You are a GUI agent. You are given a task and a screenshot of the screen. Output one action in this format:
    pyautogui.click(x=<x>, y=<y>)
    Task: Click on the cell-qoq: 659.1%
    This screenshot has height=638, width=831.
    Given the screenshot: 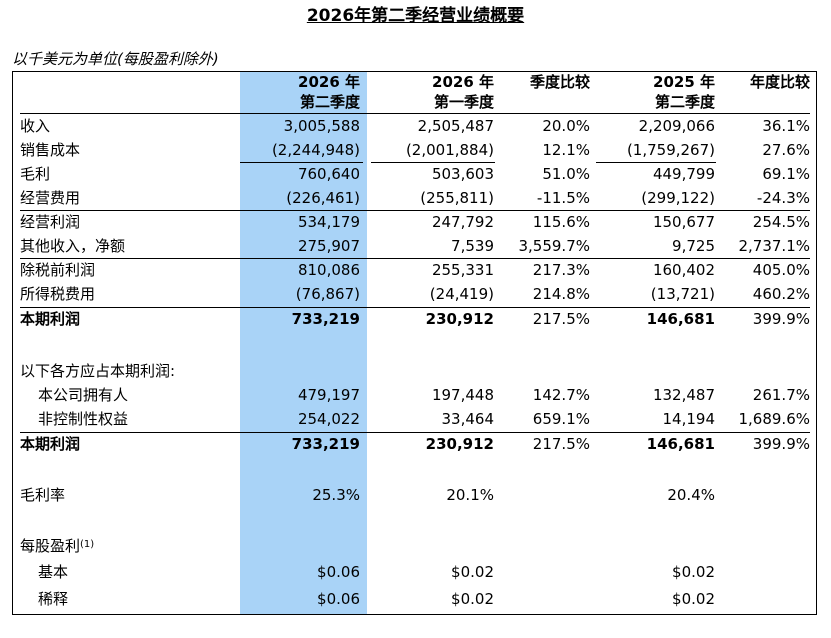 What is the action you would take?
    pyautogui.click(x=561, y=419)
    